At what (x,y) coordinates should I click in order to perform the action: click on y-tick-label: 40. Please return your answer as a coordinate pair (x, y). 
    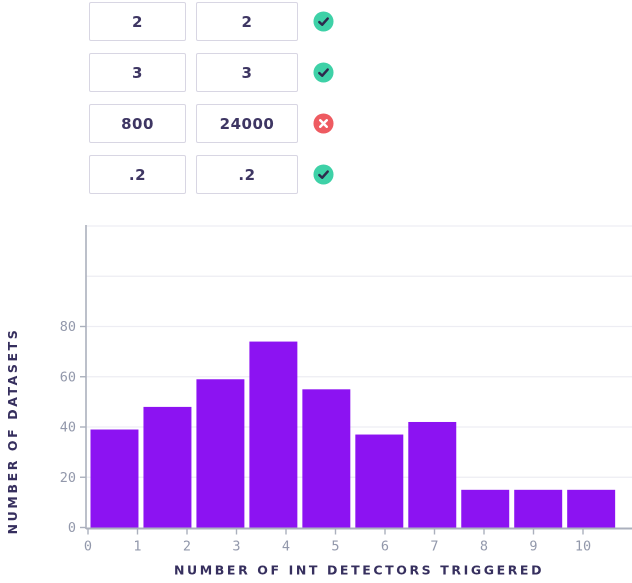
    Looking at the image, I should click on (68, 428).